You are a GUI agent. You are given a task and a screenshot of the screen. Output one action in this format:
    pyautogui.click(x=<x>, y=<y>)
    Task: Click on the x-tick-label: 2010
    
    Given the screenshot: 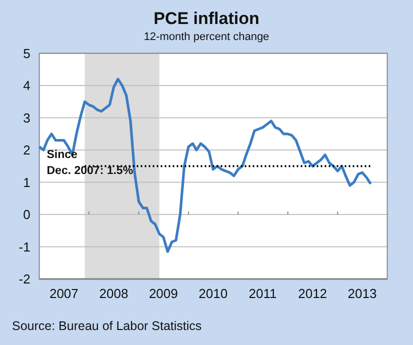 What is the action you would take?
    pyautogui.click(x=213, y=293)
    